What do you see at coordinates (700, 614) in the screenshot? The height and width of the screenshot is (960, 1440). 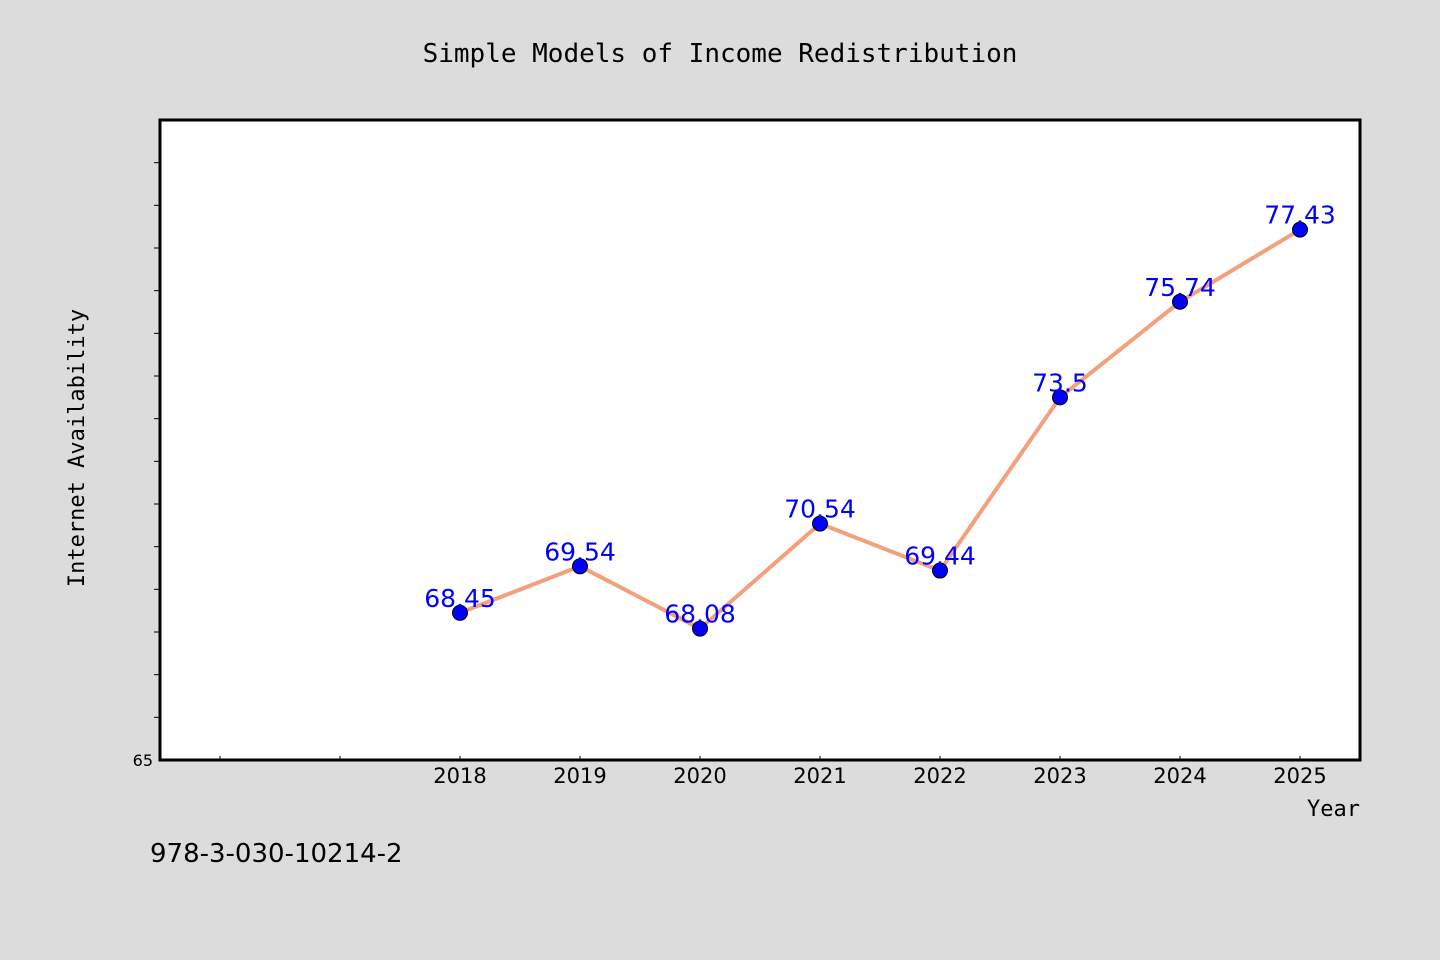 I see `data-label: 68.08` at bounding box center [700, 614].